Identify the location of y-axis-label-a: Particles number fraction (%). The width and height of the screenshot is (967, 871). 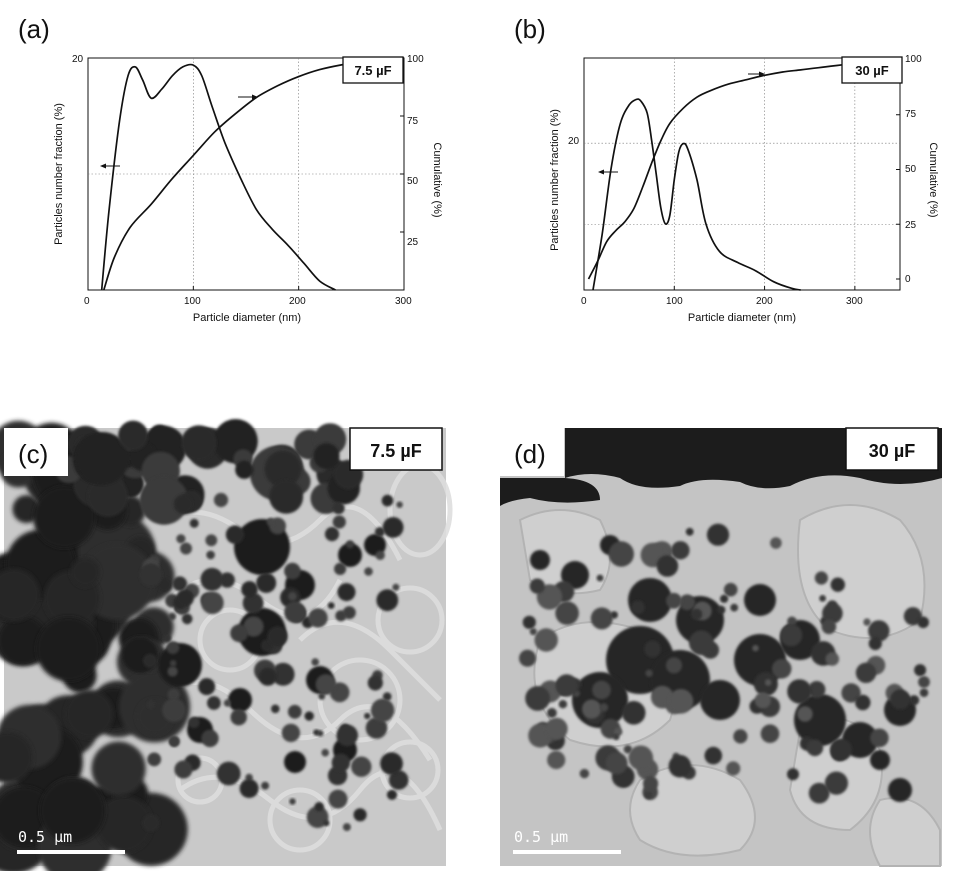
(59, 174).